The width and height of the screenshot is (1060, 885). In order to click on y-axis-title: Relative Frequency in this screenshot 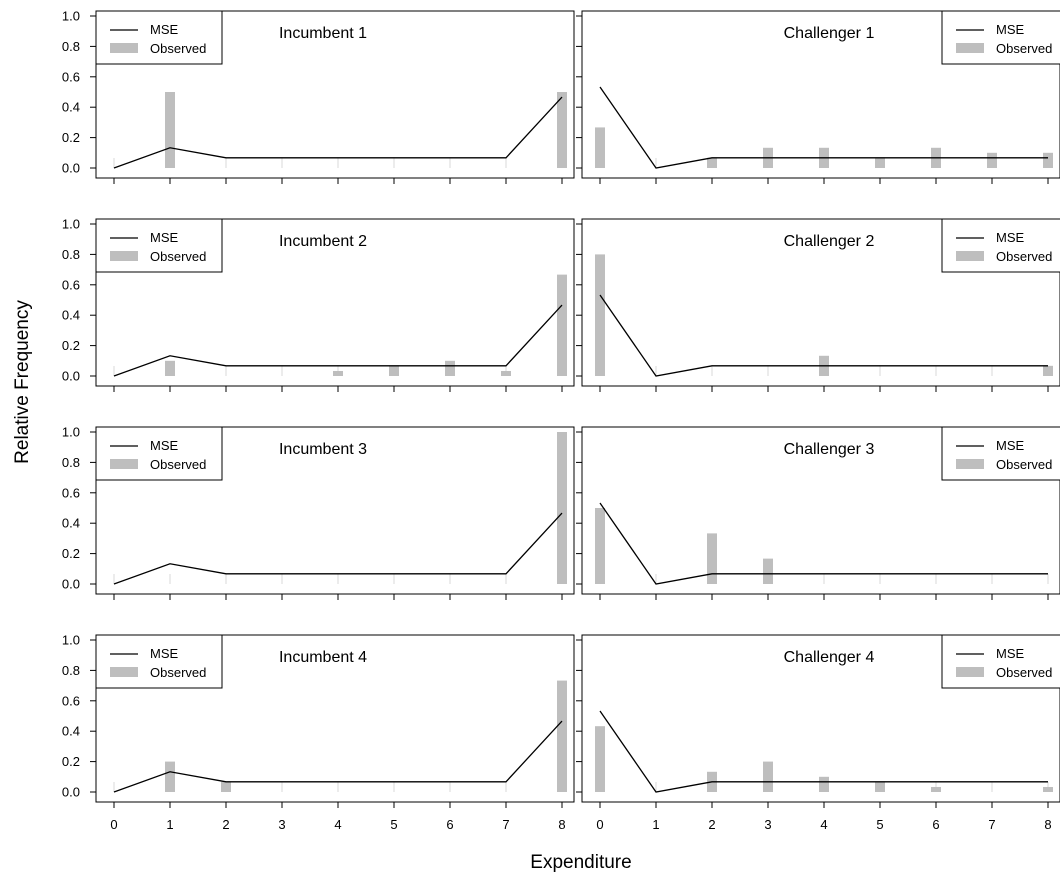, I will do `click(22, 382)`.